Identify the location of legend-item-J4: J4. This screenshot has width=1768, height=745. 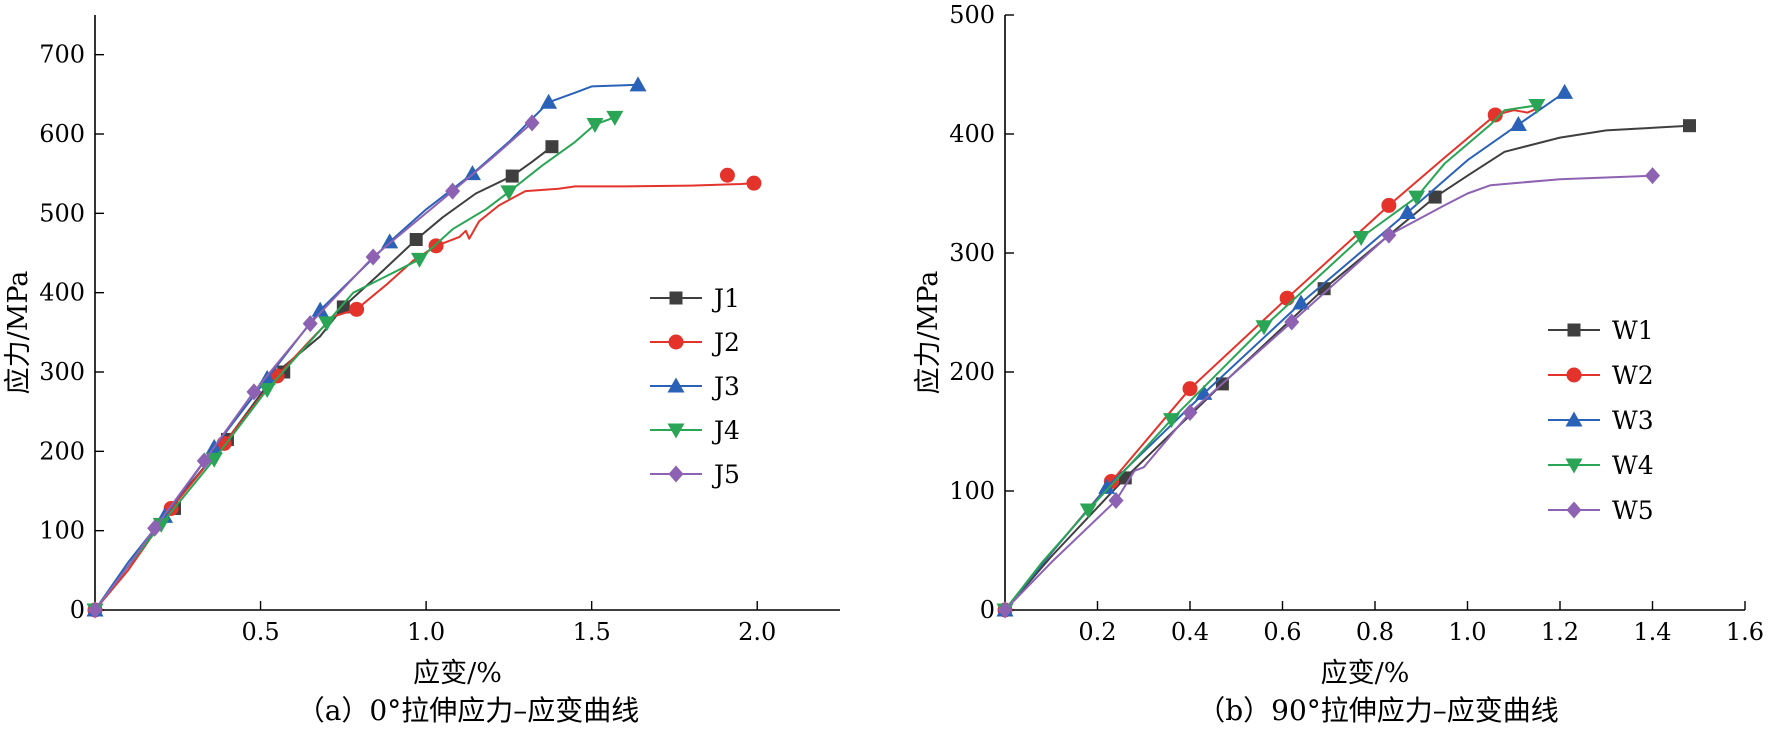
(695, 430).